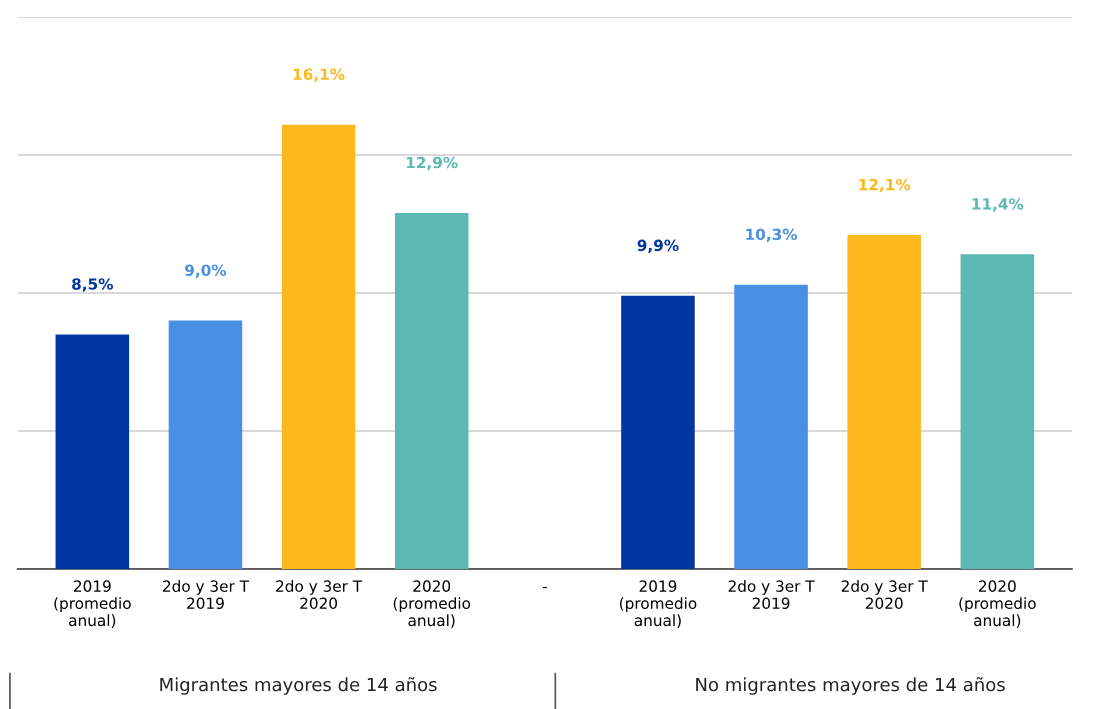 The height and width of the screenshot is (709, 1104). Describe the element at coordinates (544, 587) in the screenshot. I see `x-tick-label: -` at that location.